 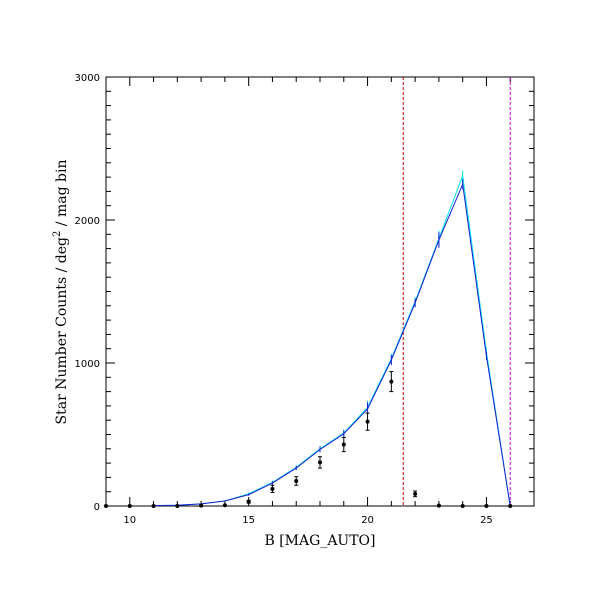 I want to click on y-tick-label: 0, so click(x=97, y=507).